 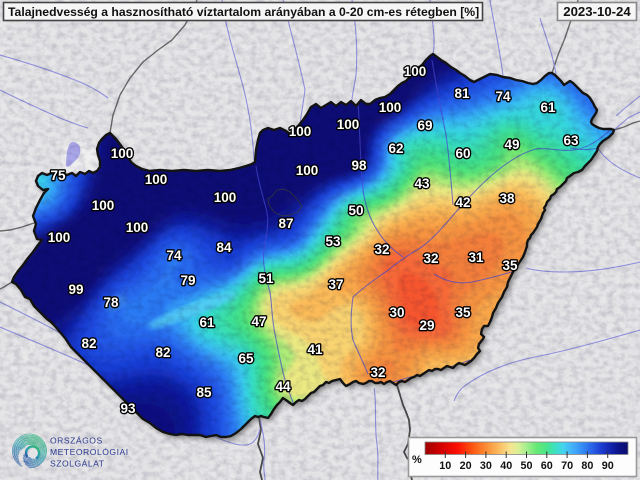 What do you see at coordinates (258, 321) in the screenshot?
I see `svg-text: 47` at bounding box center [258, 321].